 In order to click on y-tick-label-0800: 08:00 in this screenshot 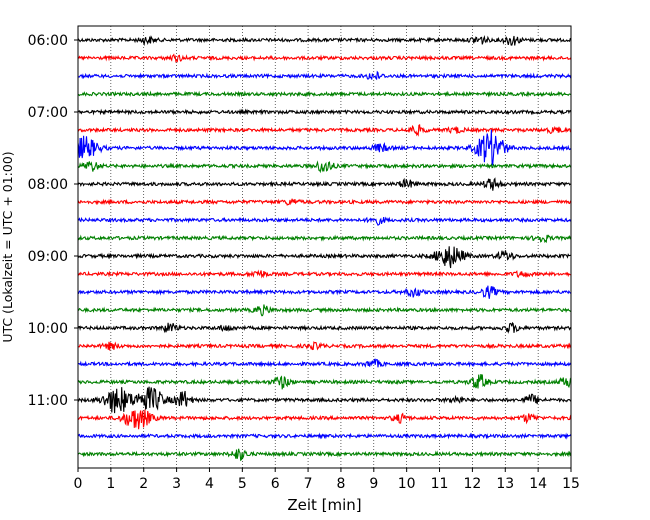, I will do `click(48, 185)`.